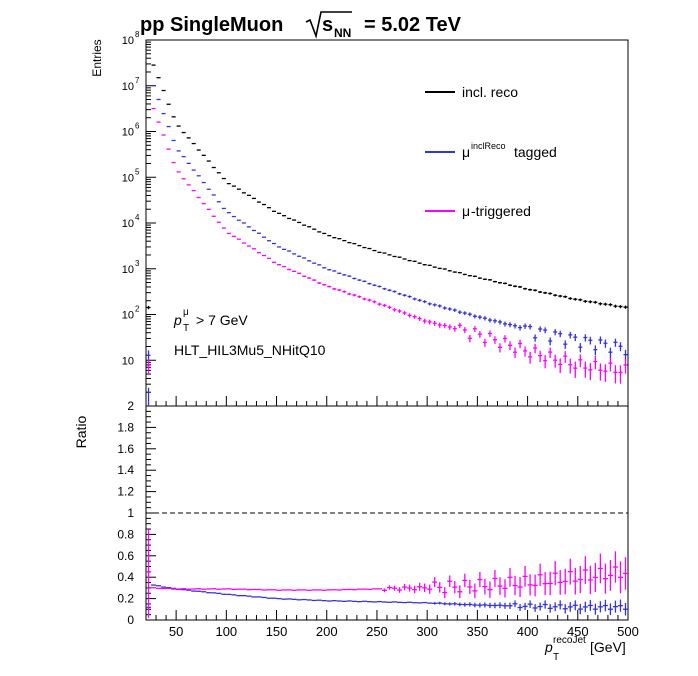  Describe the element at coordinates (556, 657) in the screenshot. I see `xlabel-sub: T` at that location.